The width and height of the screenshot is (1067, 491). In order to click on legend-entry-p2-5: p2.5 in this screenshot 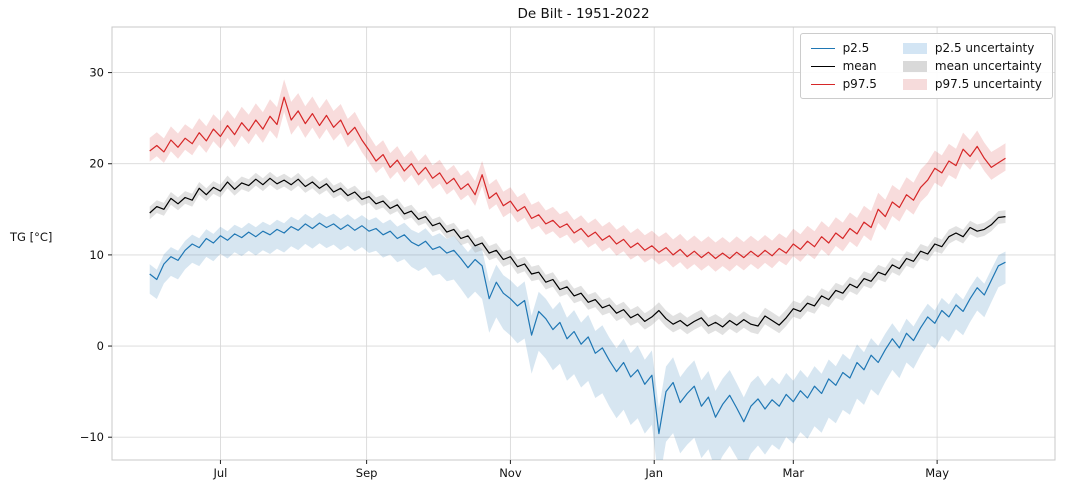, I will do `click(843, 48)`.